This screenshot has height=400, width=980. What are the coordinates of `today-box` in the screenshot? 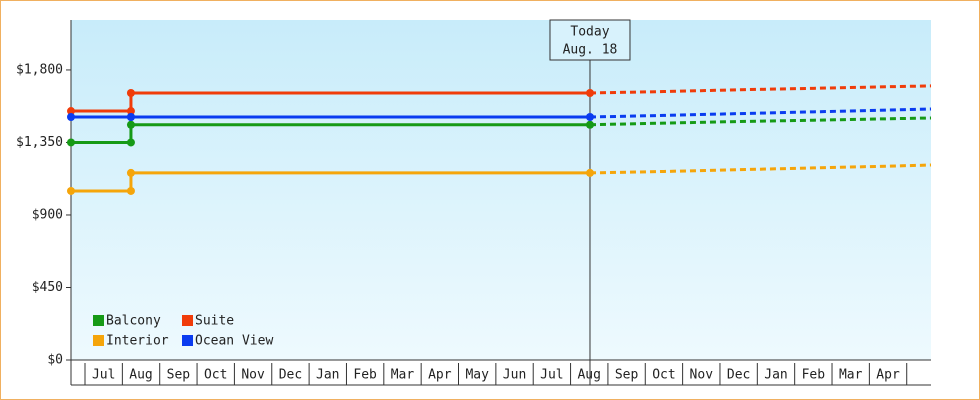 It's located at (590, 40).